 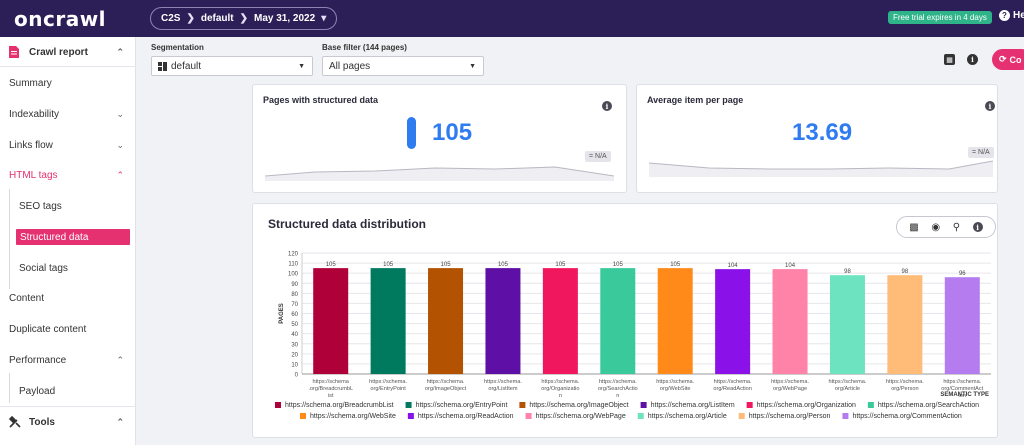 I want to click on x-tick-label: org/EntryPoint, so click(x=388, y=389).